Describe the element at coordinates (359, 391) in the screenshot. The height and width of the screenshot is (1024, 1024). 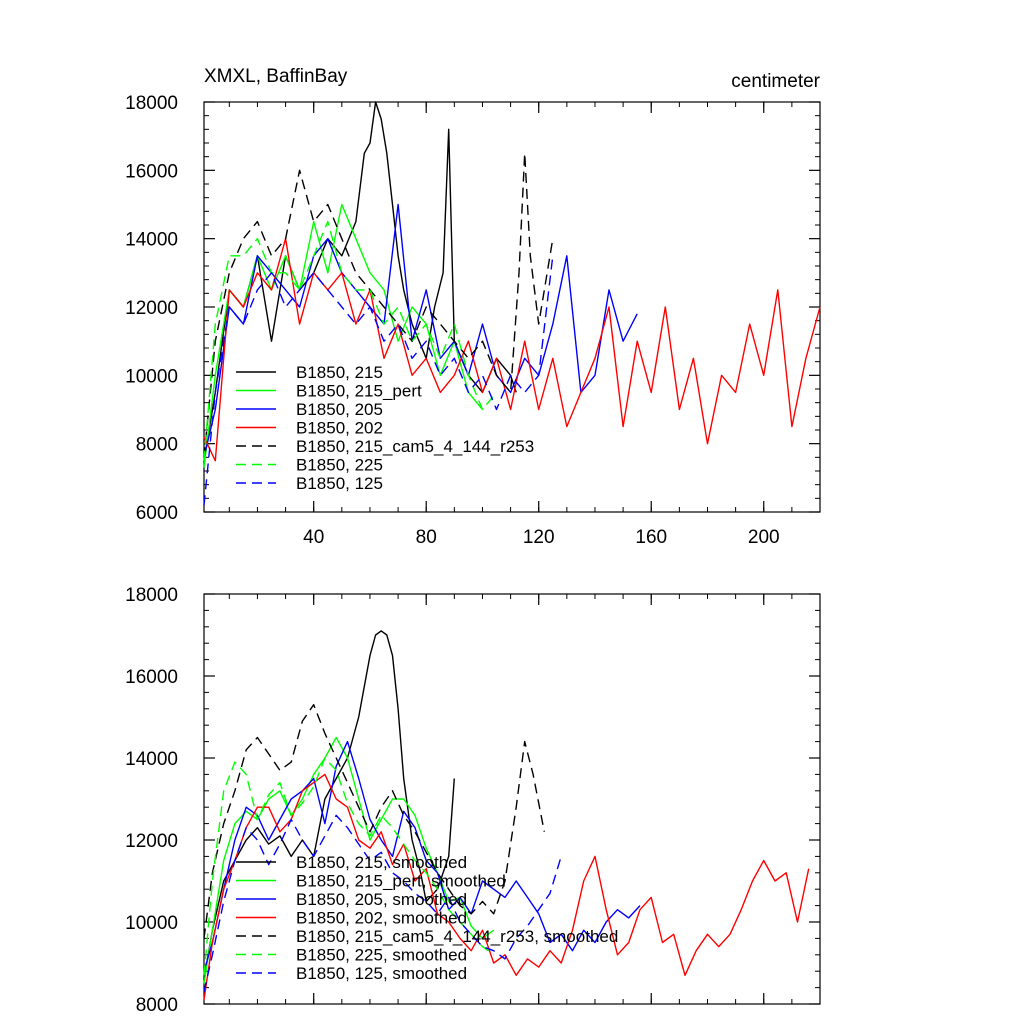
I see `legend-label: B1850, 215_pert` at that location.